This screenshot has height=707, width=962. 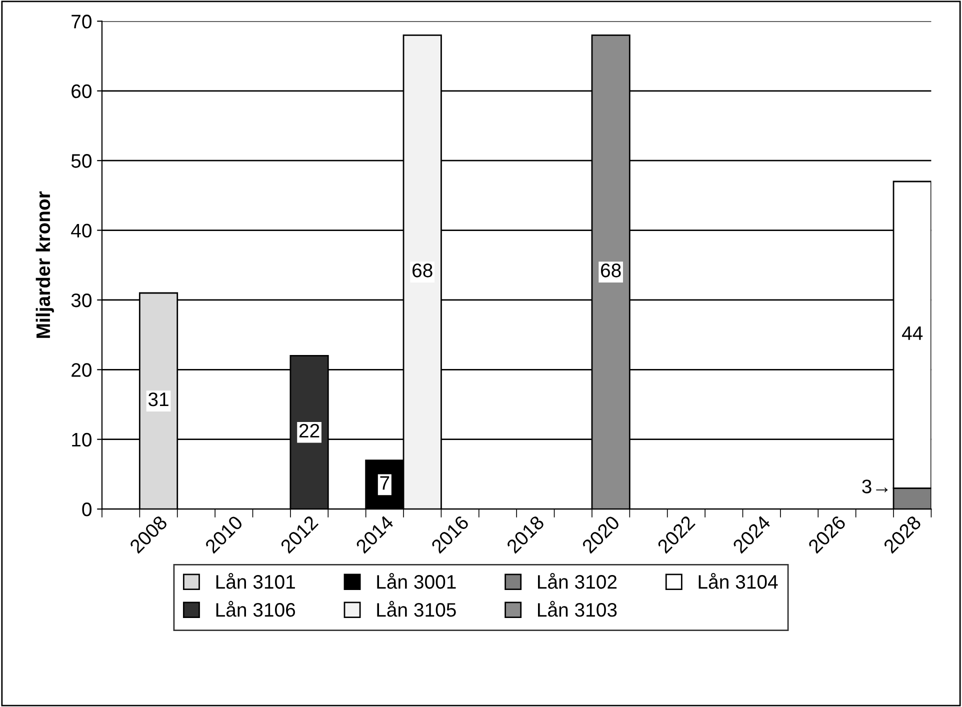 What do you see at coordinates (82, 21) in the screenshot?
I see `y-tick-label: 70` at bounding box center [82, 21].